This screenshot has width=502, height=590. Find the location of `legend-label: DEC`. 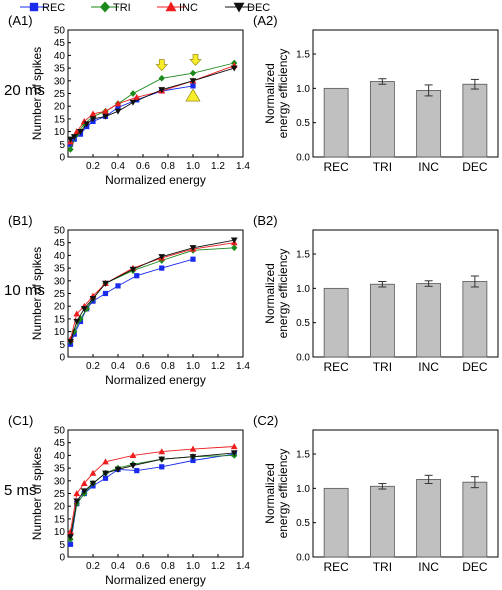

legend-label: DEC is located at coordinates (258, 8).